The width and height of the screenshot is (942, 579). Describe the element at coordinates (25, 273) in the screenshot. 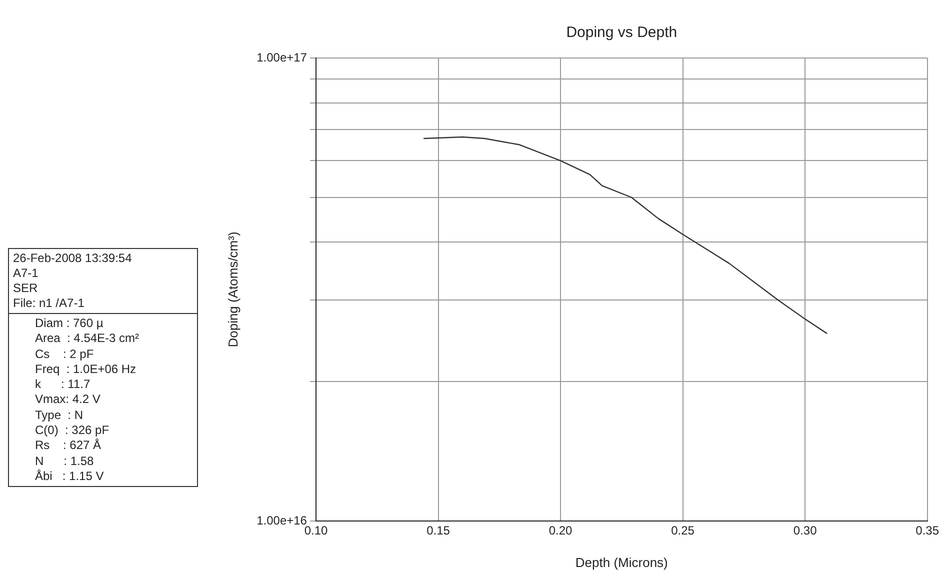

I see `text: A7-1` at that location.